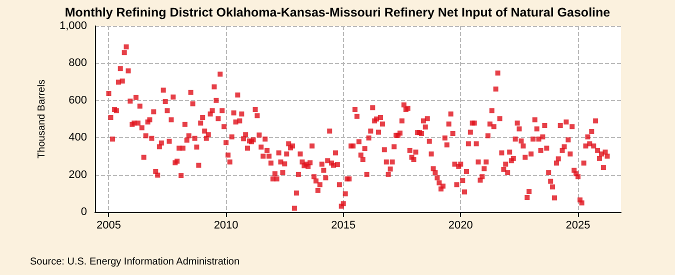 This screenshot has width=675, height=275. Describe the element at coordinates (77, 138) in the screenshot. I see `y-tick-label: 400` at that location.